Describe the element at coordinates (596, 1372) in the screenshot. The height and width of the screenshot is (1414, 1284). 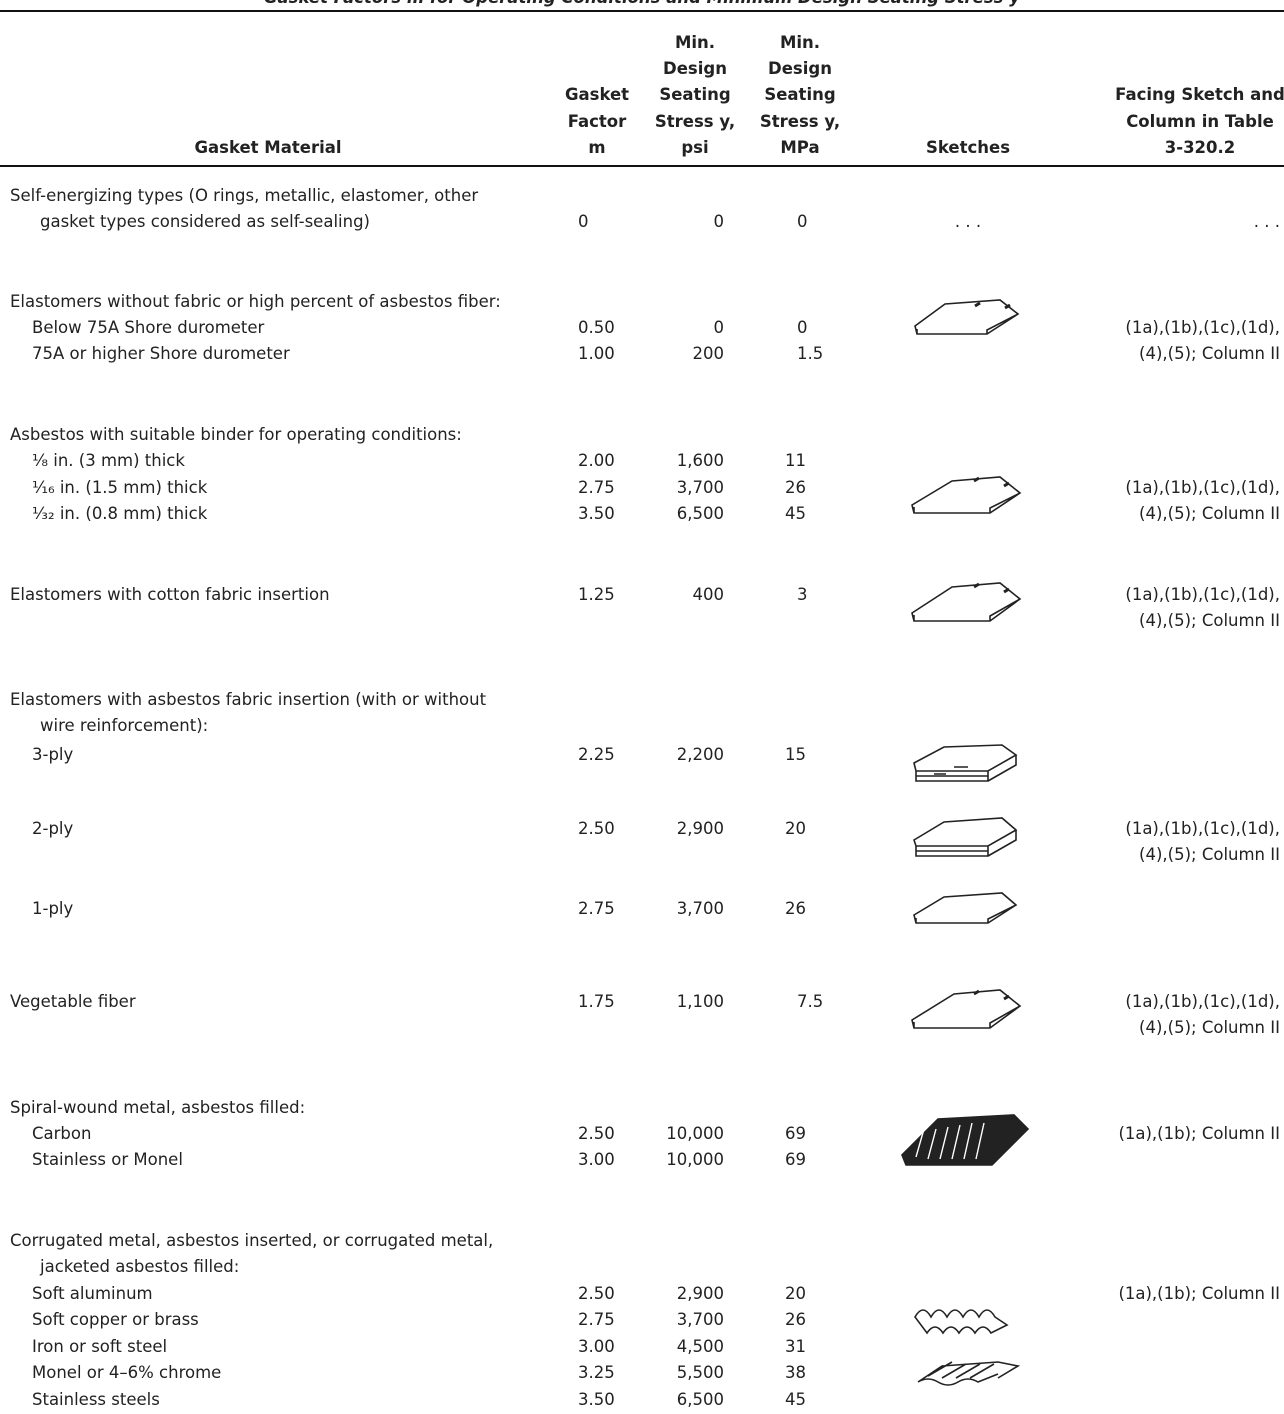
I see `gasket-factor: 3.25` at that location.